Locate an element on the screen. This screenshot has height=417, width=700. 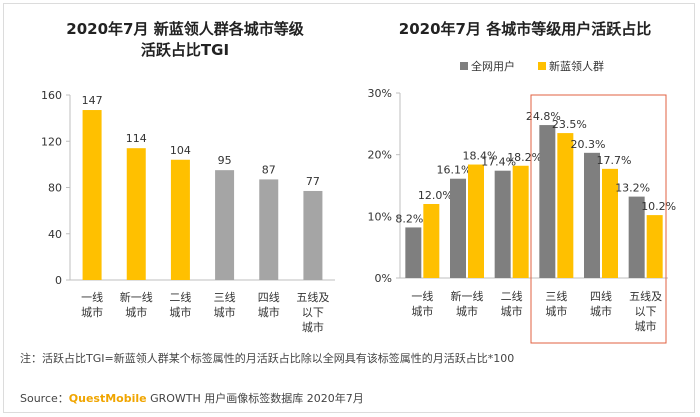
left-x-tick-label: 二线 is located at coordinates (180, 297).